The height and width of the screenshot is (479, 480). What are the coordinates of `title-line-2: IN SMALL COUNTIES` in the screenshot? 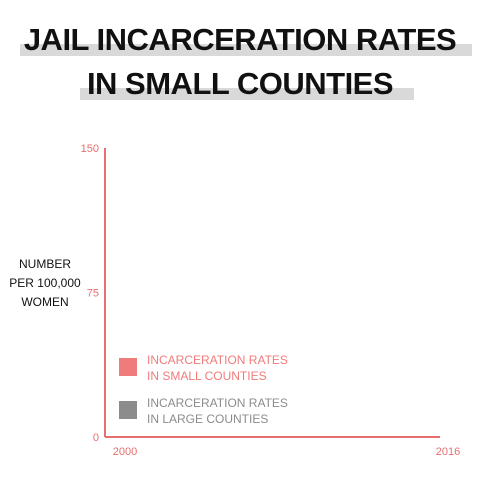 It's located at (240, 84).